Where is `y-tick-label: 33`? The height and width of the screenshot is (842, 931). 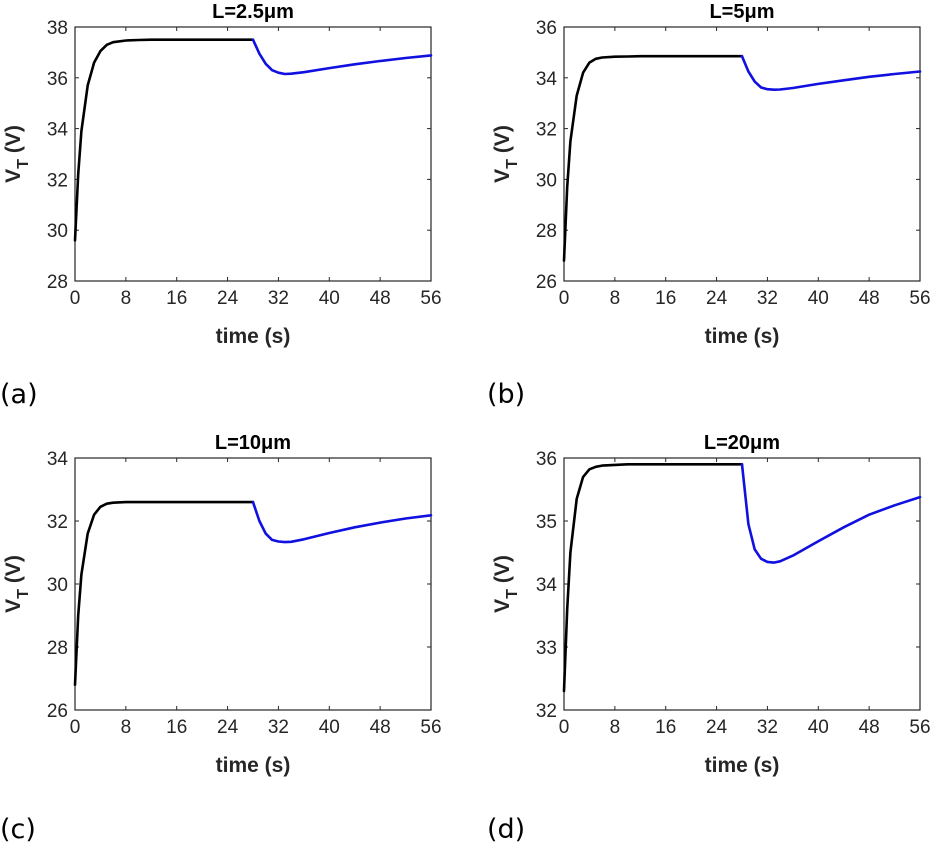 y-tick-label: 33 is located at coordinates (546, 648).